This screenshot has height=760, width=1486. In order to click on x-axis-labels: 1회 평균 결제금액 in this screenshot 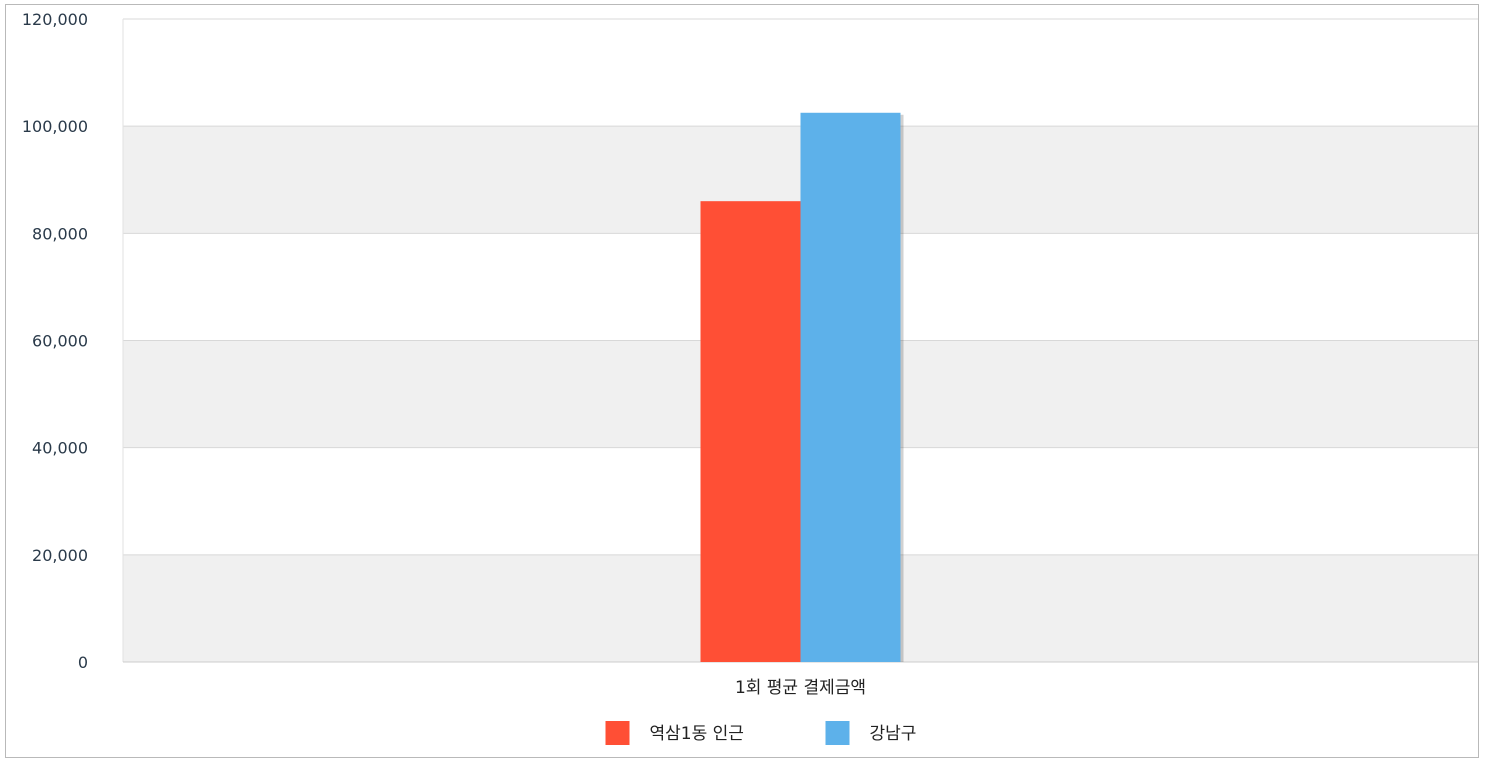, I will do `click(800, 688)`.